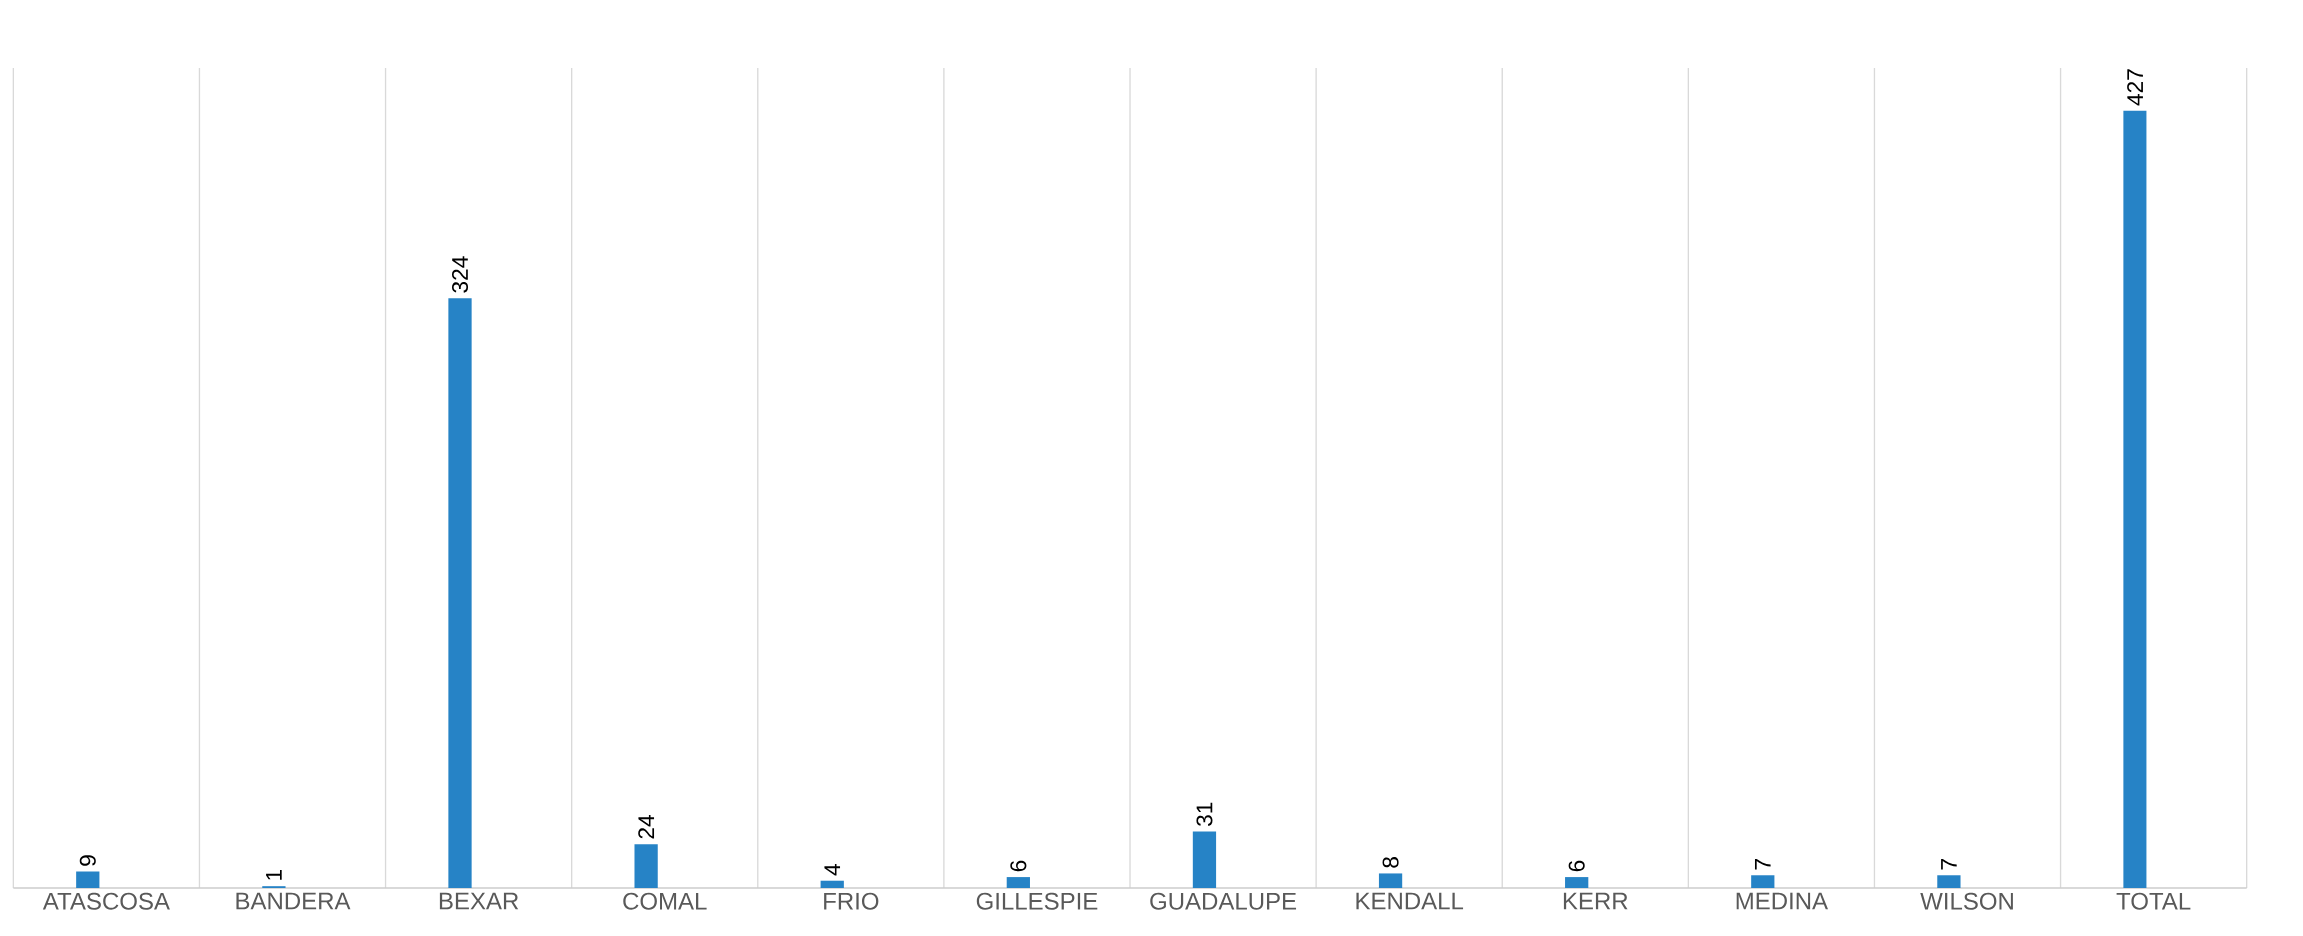 The height and width of the screenshot is (936, 2303). Describe the element at coordinates (1390, 862) in the screenshot. I see `data-label: 8` at that location.